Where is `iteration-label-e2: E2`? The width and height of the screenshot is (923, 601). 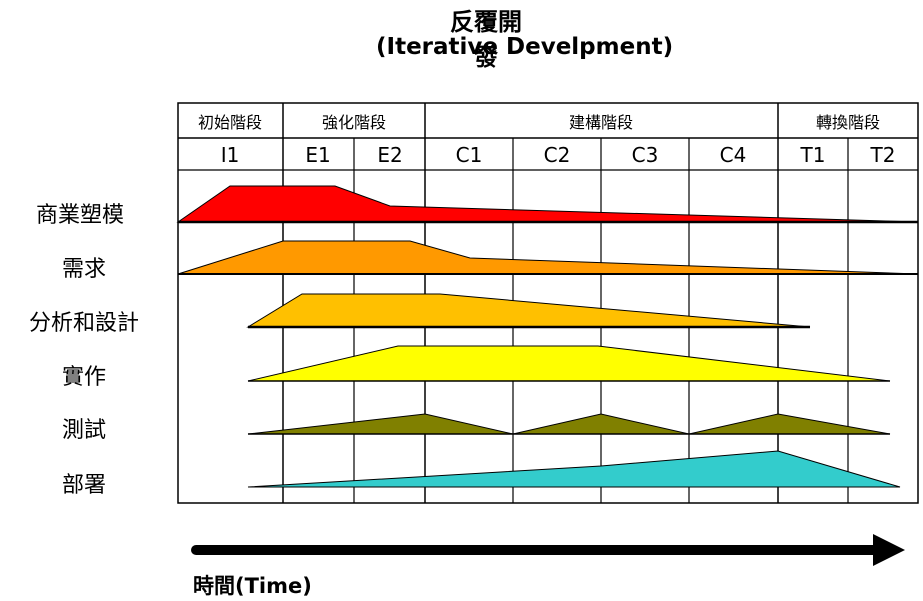
iteration-label-e2: E2 is located at coordinates (389, 155).